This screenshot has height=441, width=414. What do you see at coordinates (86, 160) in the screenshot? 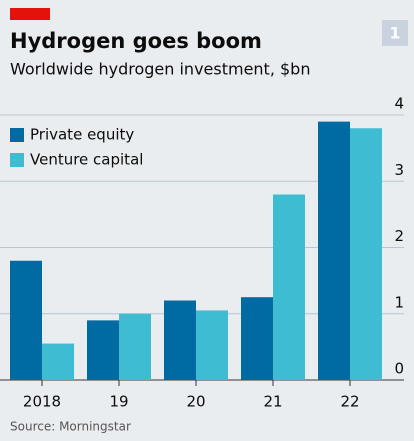
I see `legend-label: Venture capital` at bounding box center [86, 160].